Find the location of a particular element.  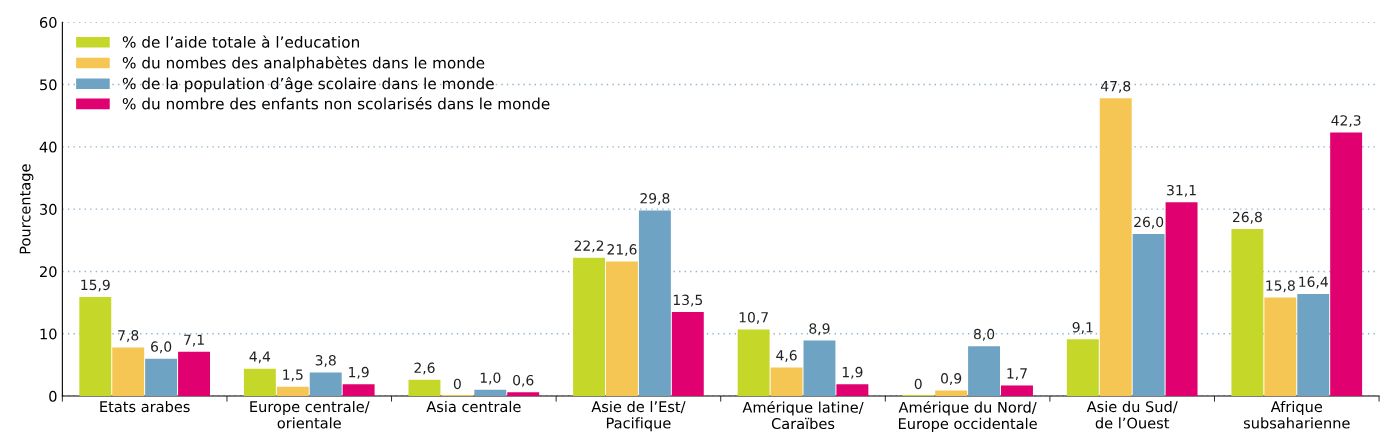

data-label: 7,1 is located at coordinates (194, 340).